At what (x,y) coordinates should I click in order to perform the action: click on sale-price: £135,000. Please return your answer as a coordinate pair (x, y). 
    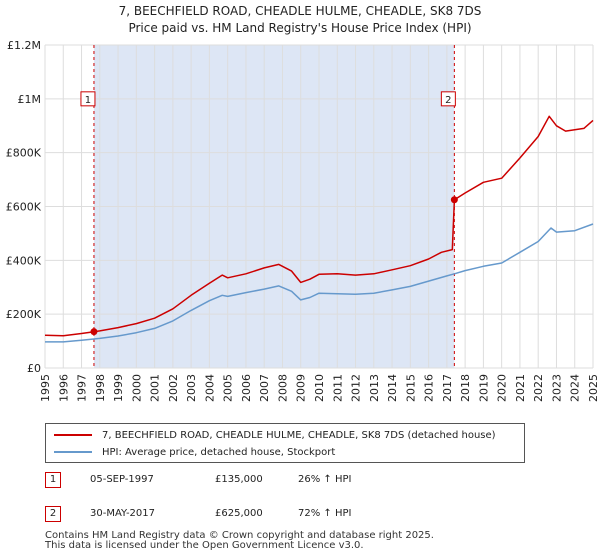
    Looking at the image, I should click on (239, 479).